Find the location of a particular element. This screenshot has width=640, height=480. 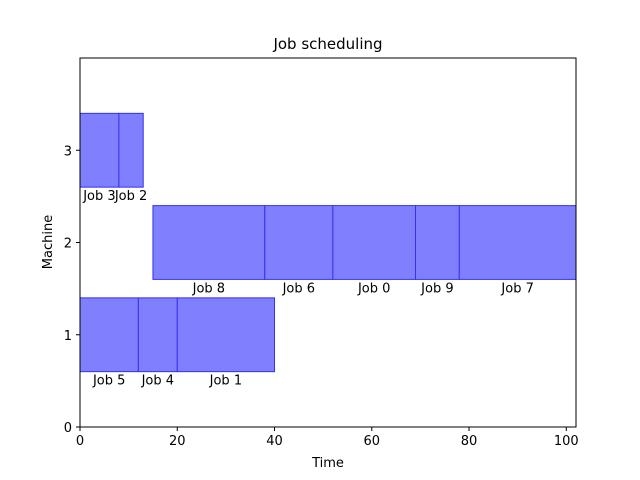

task-label: Job 6 is located at coordinates (298, 288).